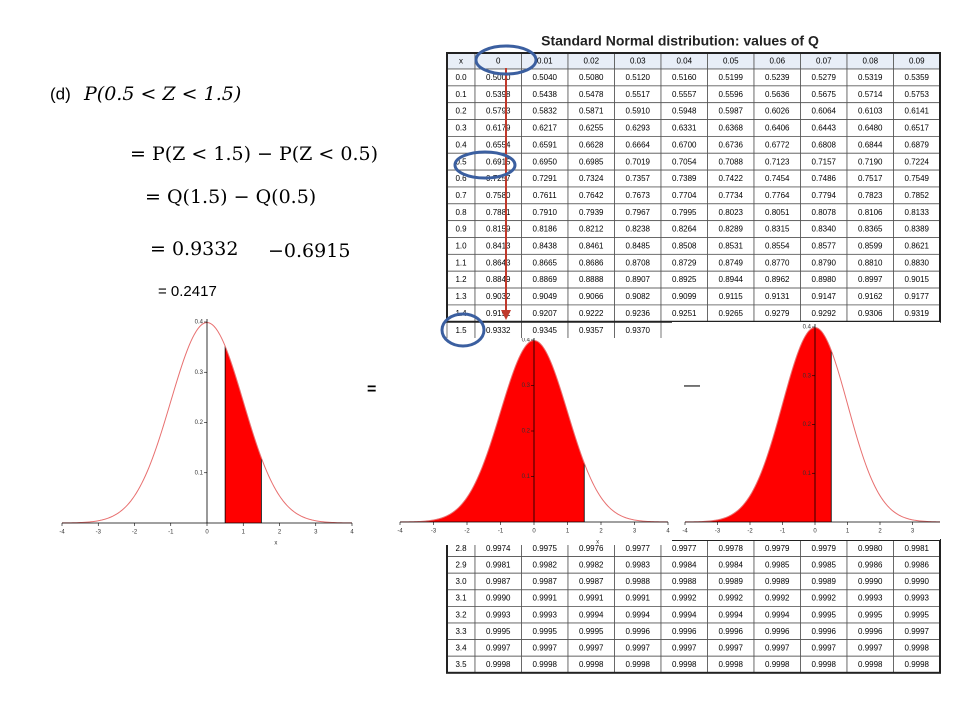  Describe the element at coordinates (917, 279) in the screenshot. I see `cell: 0.9015` at that location.